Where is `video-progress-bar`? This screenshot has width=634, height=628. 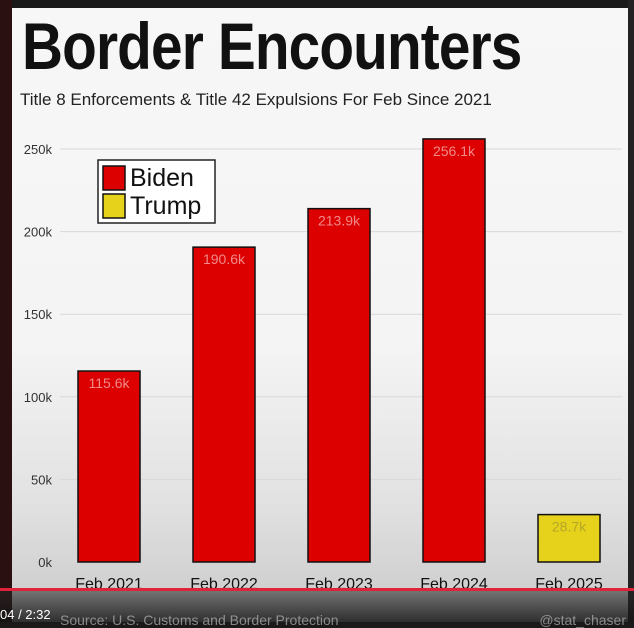
video-progress-bar is located at coordinates (317, 589).